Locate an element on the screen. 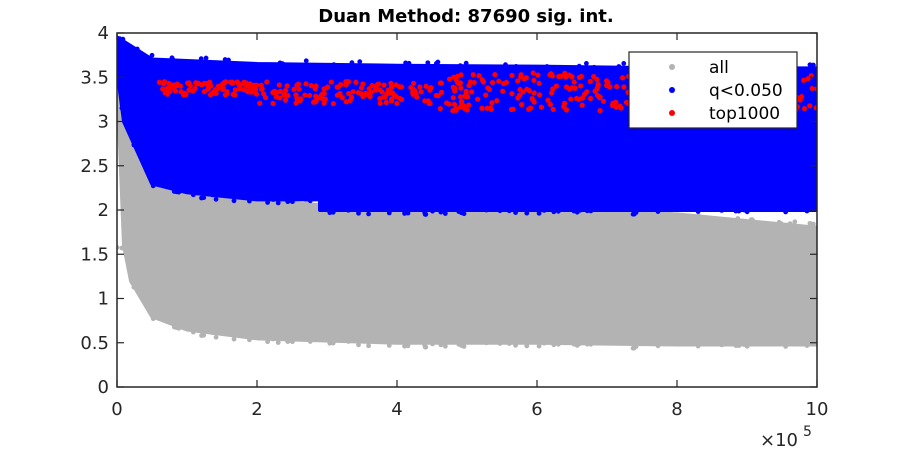  y-tick-label: 2.5 is located at coordinates (94, 166).